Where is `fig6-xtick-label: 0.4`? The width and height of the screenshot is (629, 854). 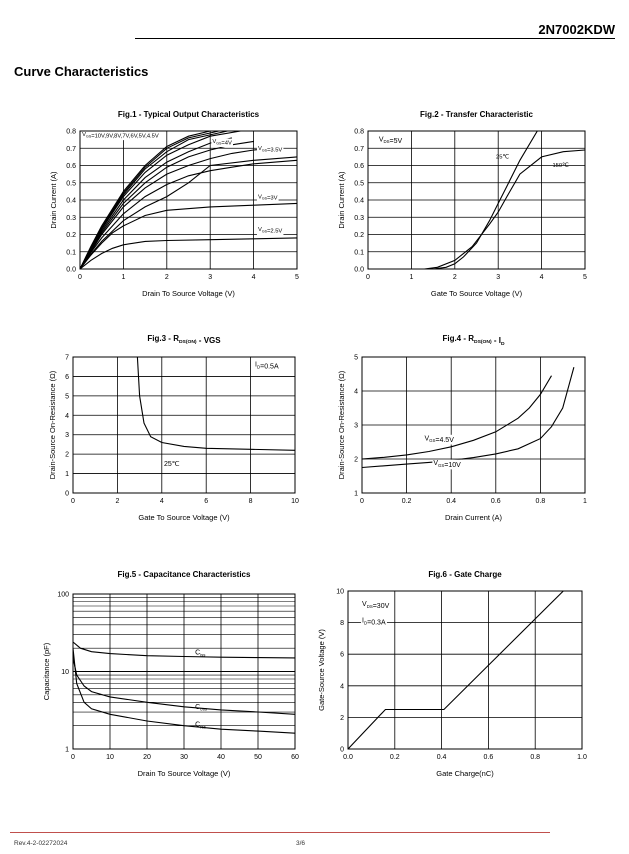
fig6-xtick-label: 0.4 is located at coordinates (442, 757).